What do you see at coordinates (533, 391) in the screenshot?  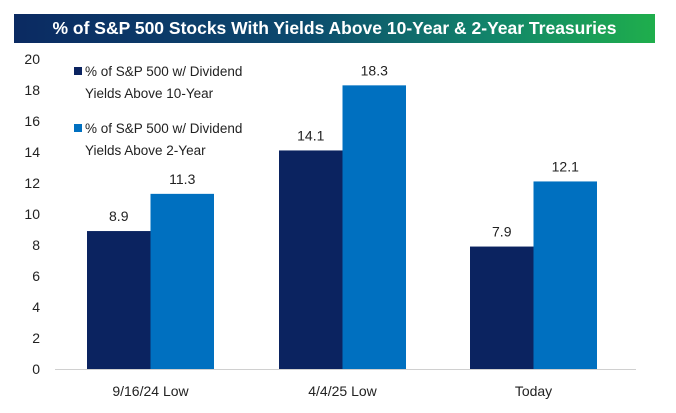 I see `x-tick-label: Today` at bounding box center [533, 391].